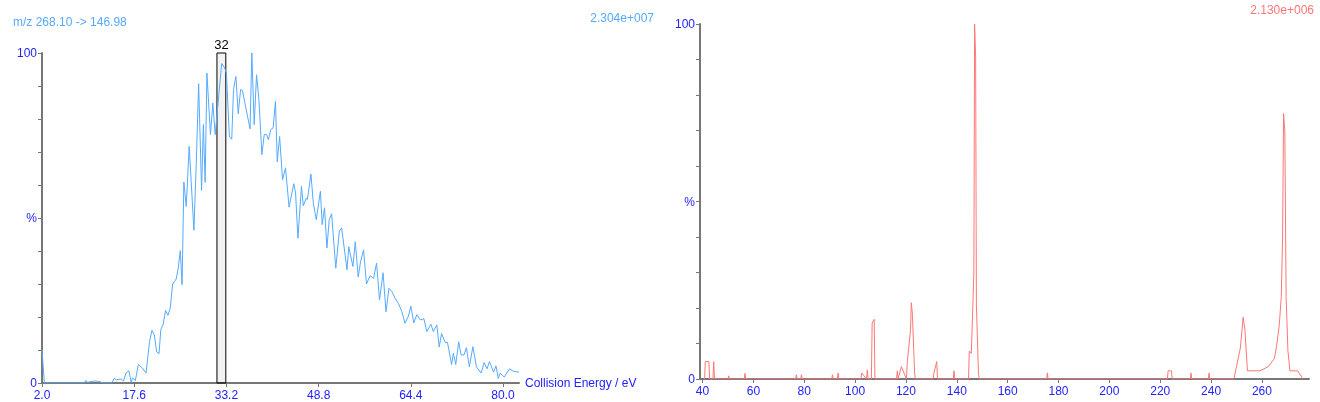 The width and height of the screenshot is (1320, 402). Describe the element at coordinates (70, 22) in the screenshot. I see `chart-title: m/z 268.10 -> 146.98` at that location.